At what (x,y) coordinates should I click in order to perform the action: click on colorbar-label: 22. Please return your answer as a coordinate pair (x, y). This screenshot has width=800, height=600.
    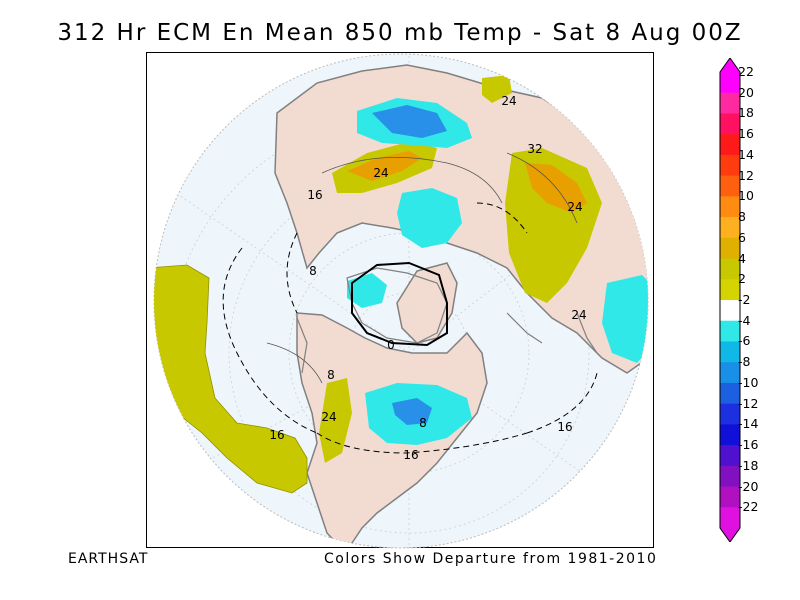
    Looking at the image, I should click on (746, 71).